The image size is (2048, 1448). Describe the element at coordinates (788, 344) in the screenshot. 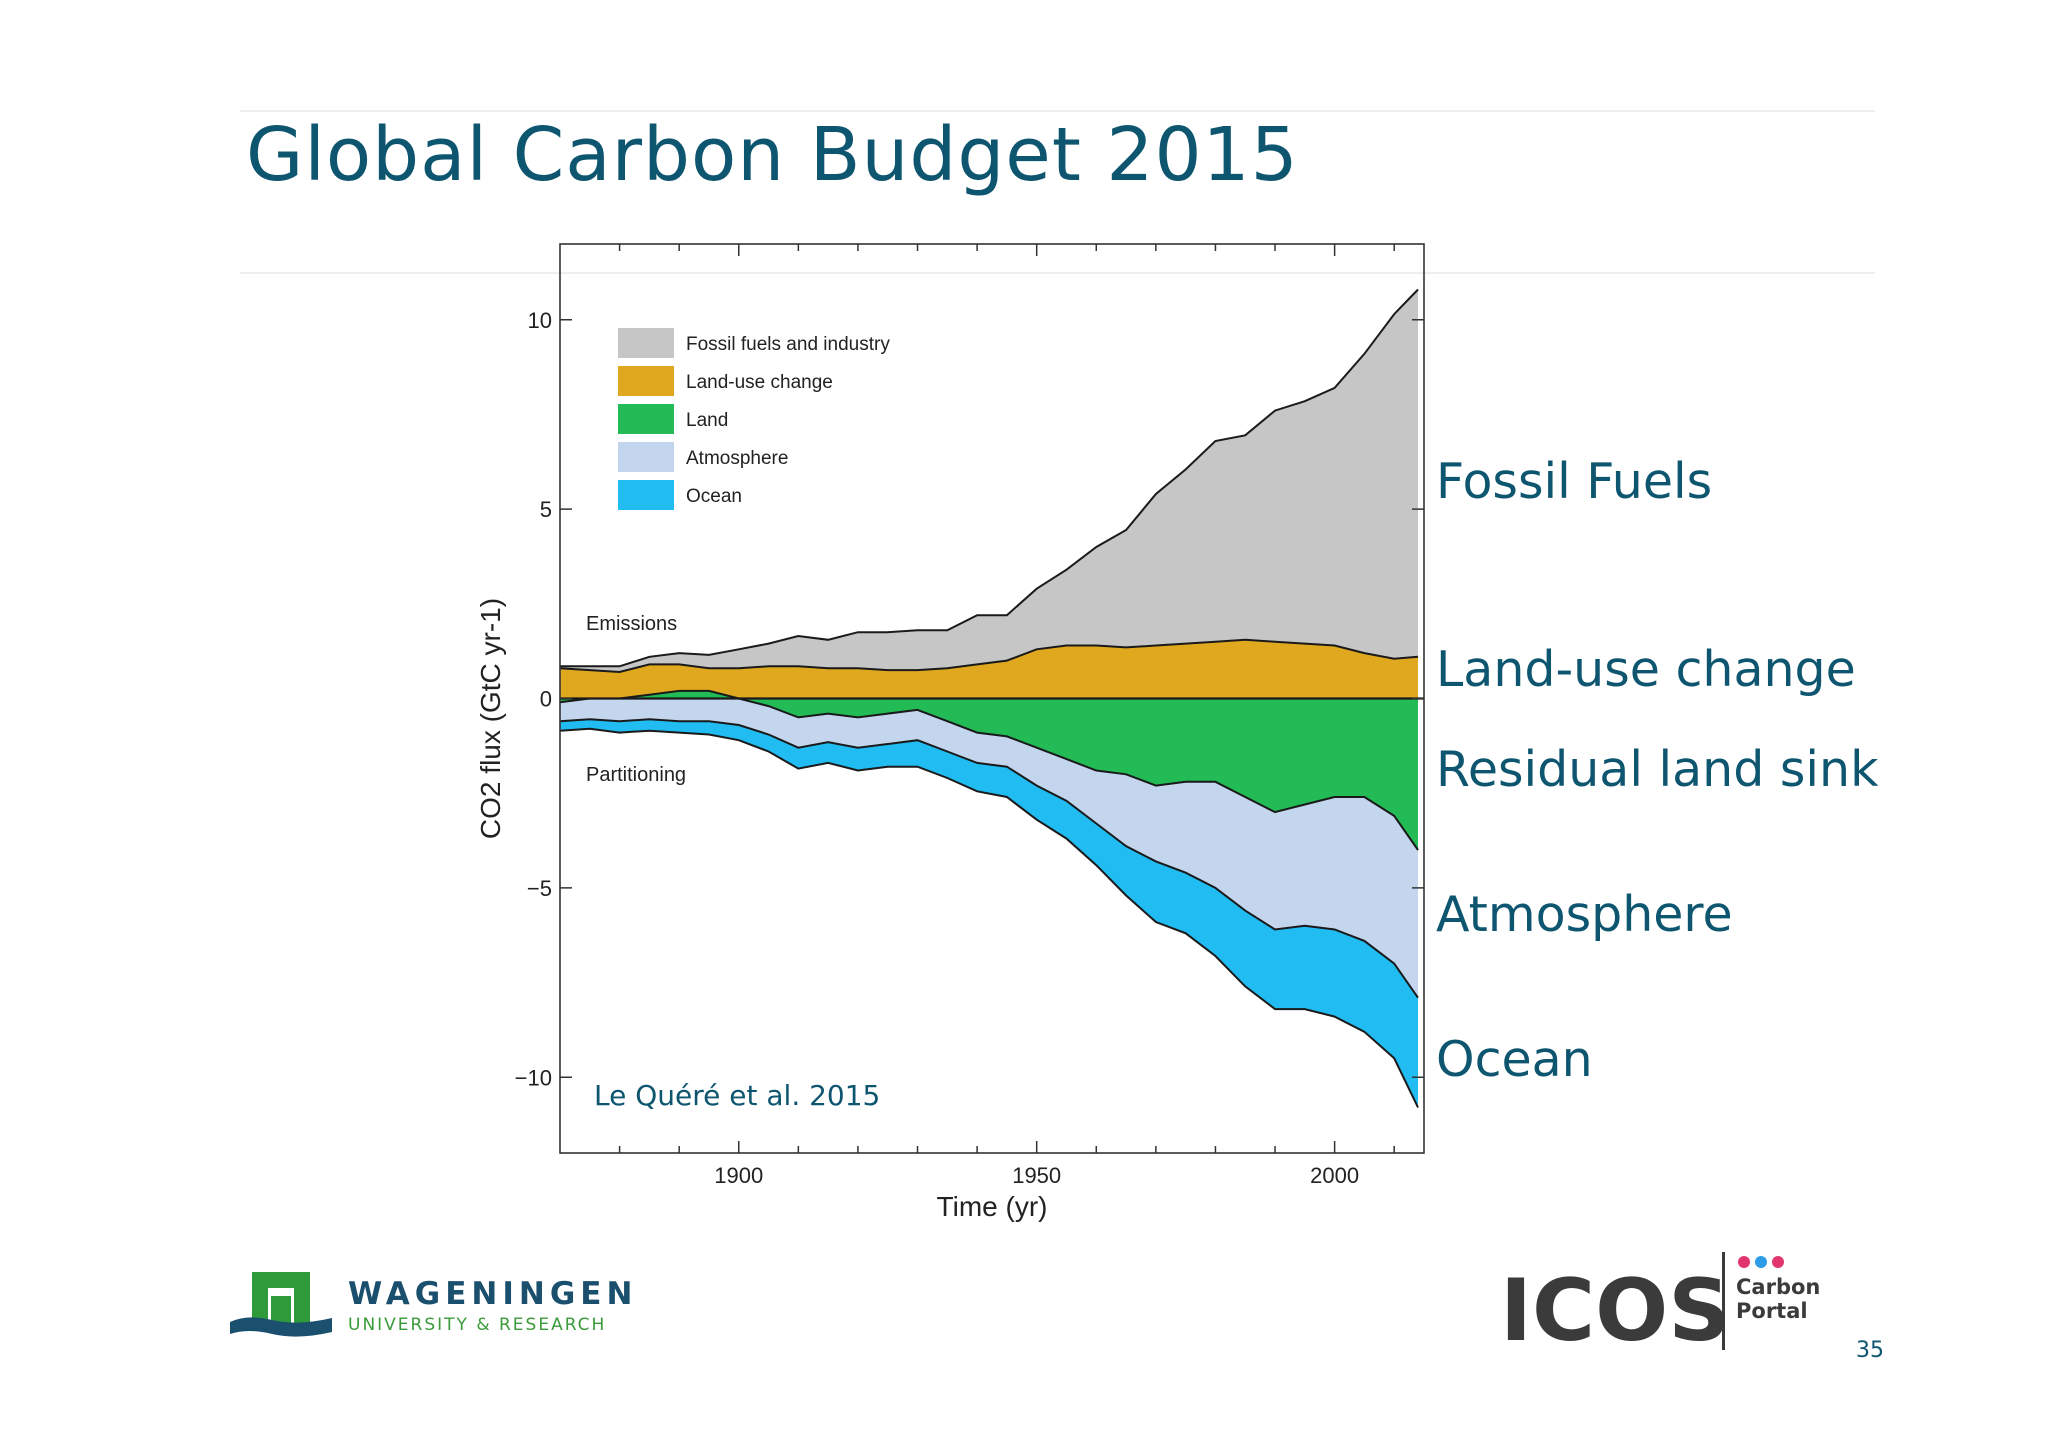

I see `legend-label-fossil-fuels-and-industry: Fossil fuels and industry` at that location.